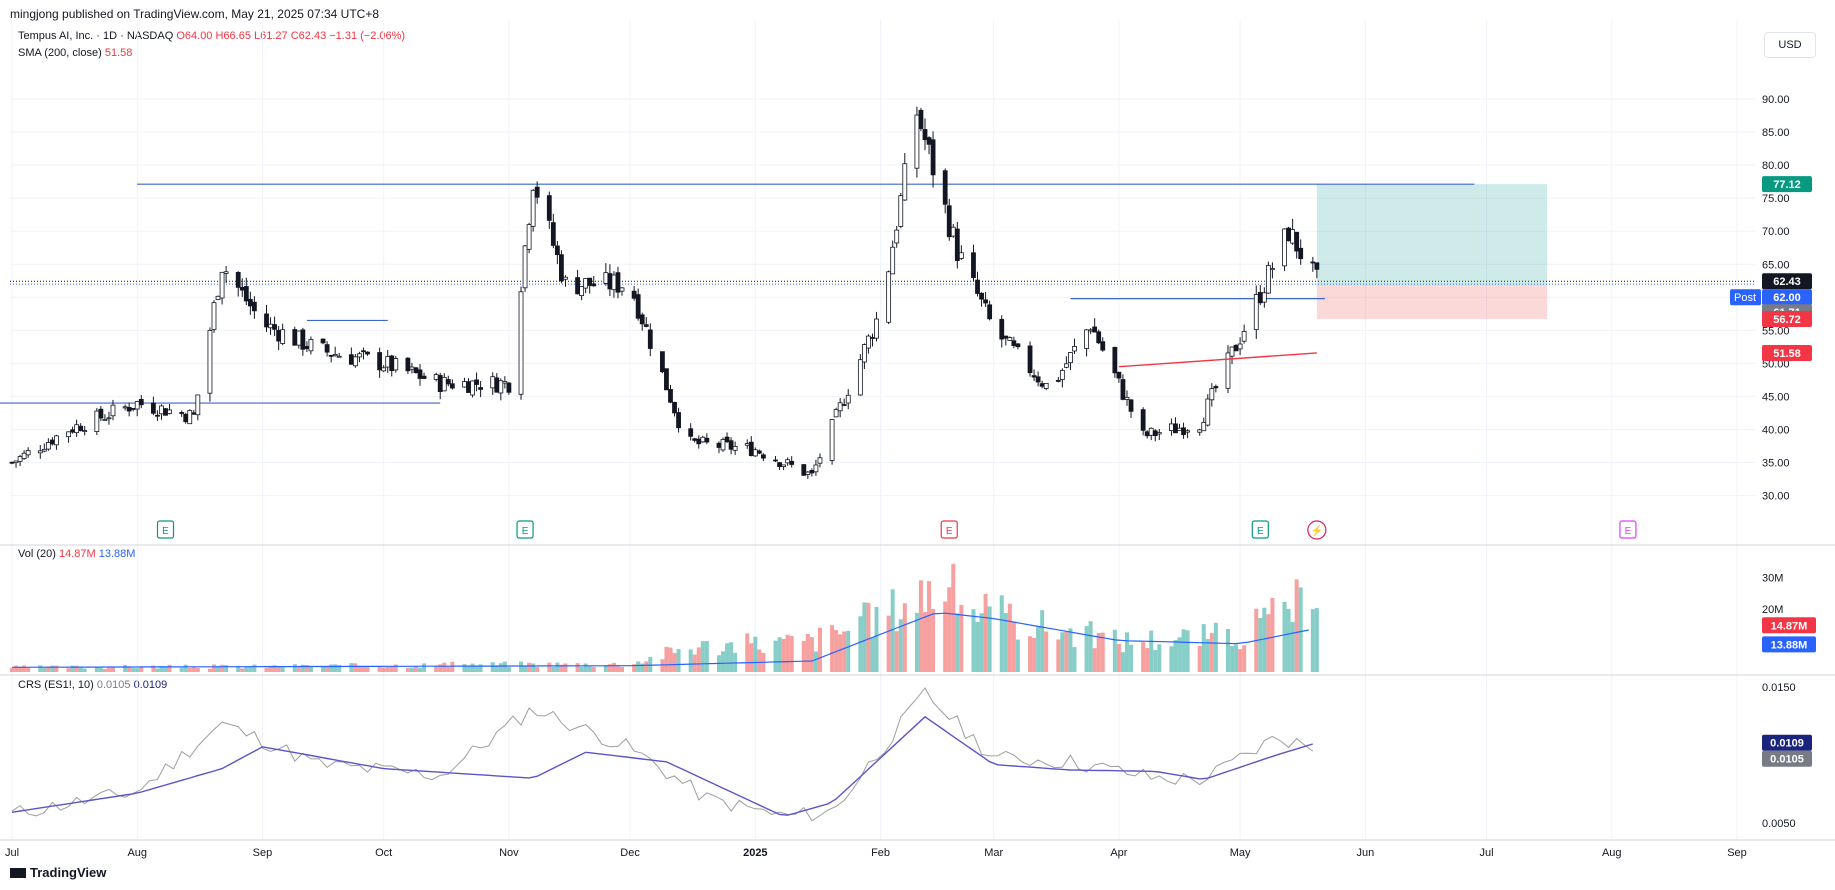 This screenshot has width=1835, height=890. What do you see at coordinates (1432, 302) in the screenshot?
I see `position-stop-zone` at bounding box center [1432, 302].